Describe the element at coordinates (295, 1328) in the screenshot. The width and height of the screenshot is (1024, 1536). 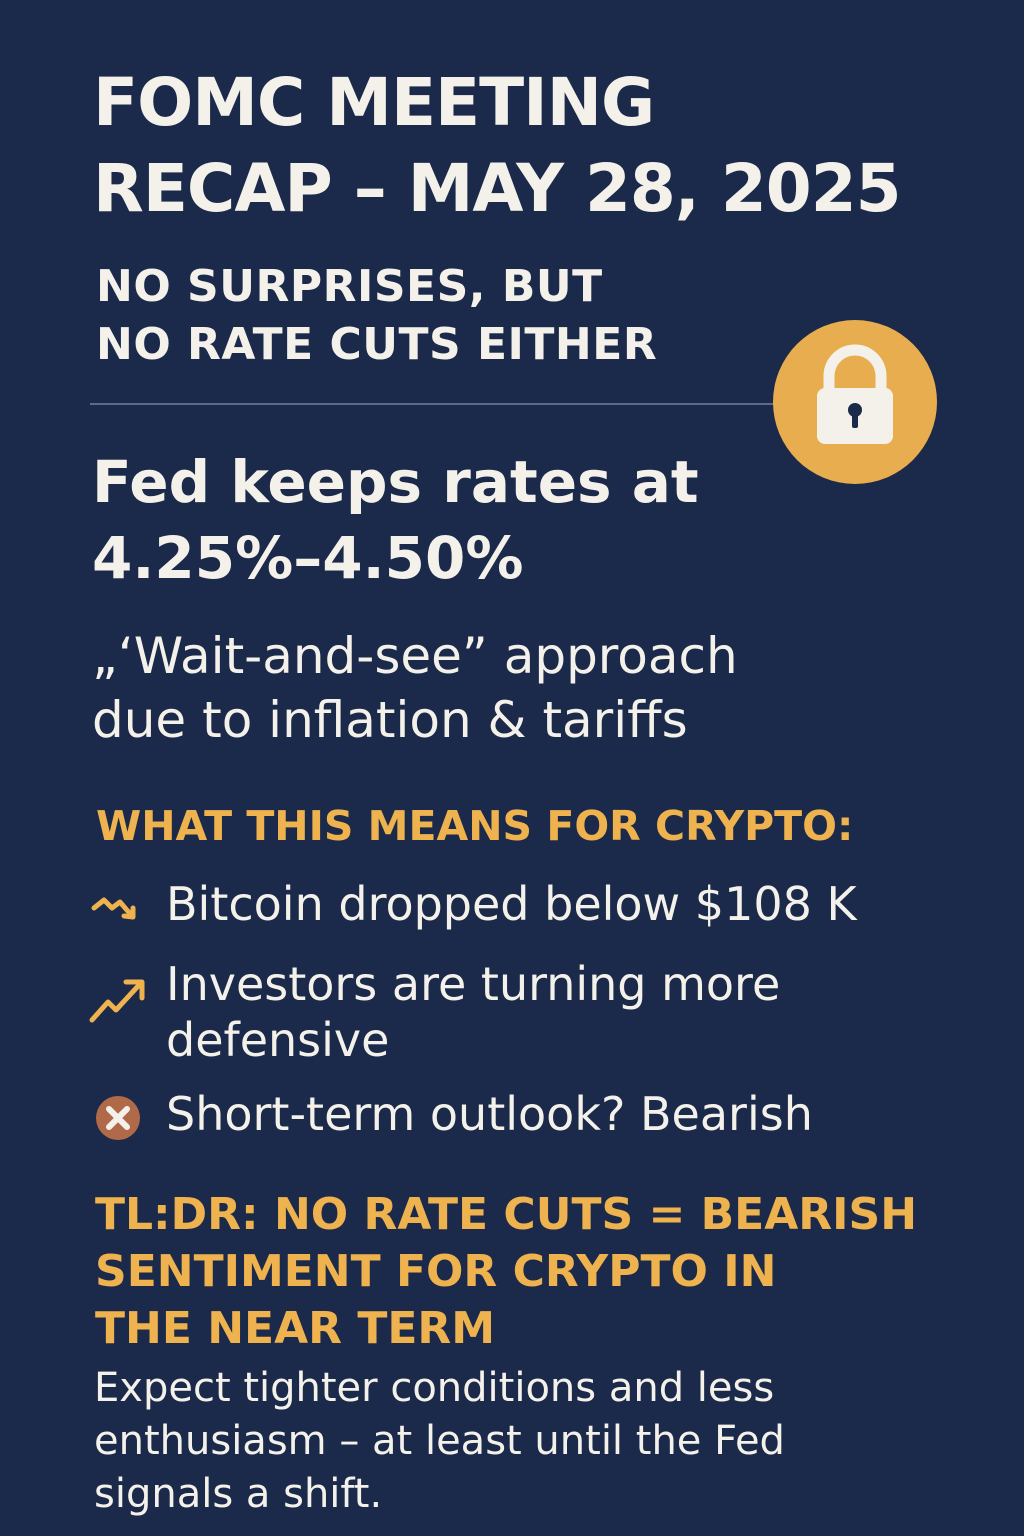
I see `tldr-line-3: THE NEAR TERM` at that location.